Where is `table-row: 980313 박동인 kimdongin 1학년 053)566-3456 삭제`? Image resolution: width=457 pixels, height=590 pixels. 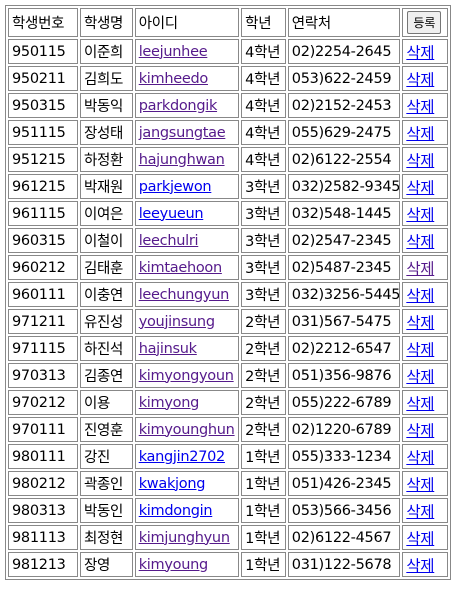 table-row: 980313 박동인 kimdongin 1학년 053)566-3456 삭제 is located at coordinates (228, 510).